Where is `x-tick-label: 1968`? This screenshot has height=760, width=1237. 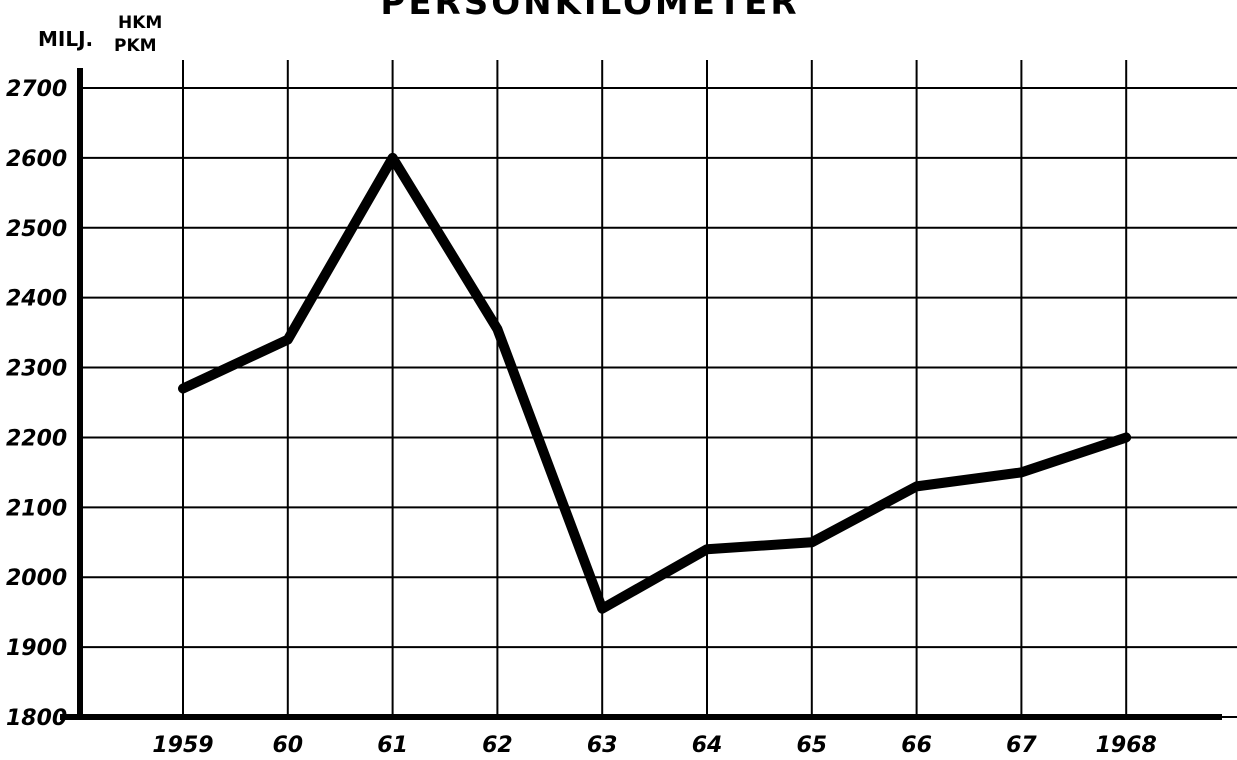
x-tick-label: 1968 is located at coordinates (1126, 745).